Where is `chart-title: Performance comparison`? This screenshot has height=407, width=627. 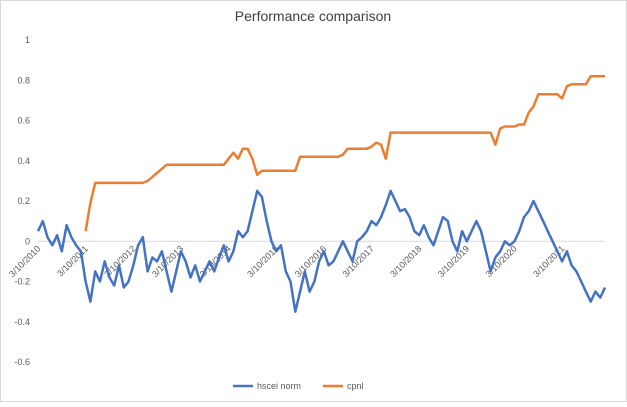
chart-title: Performance comparison is located at coordinates (313, 16).